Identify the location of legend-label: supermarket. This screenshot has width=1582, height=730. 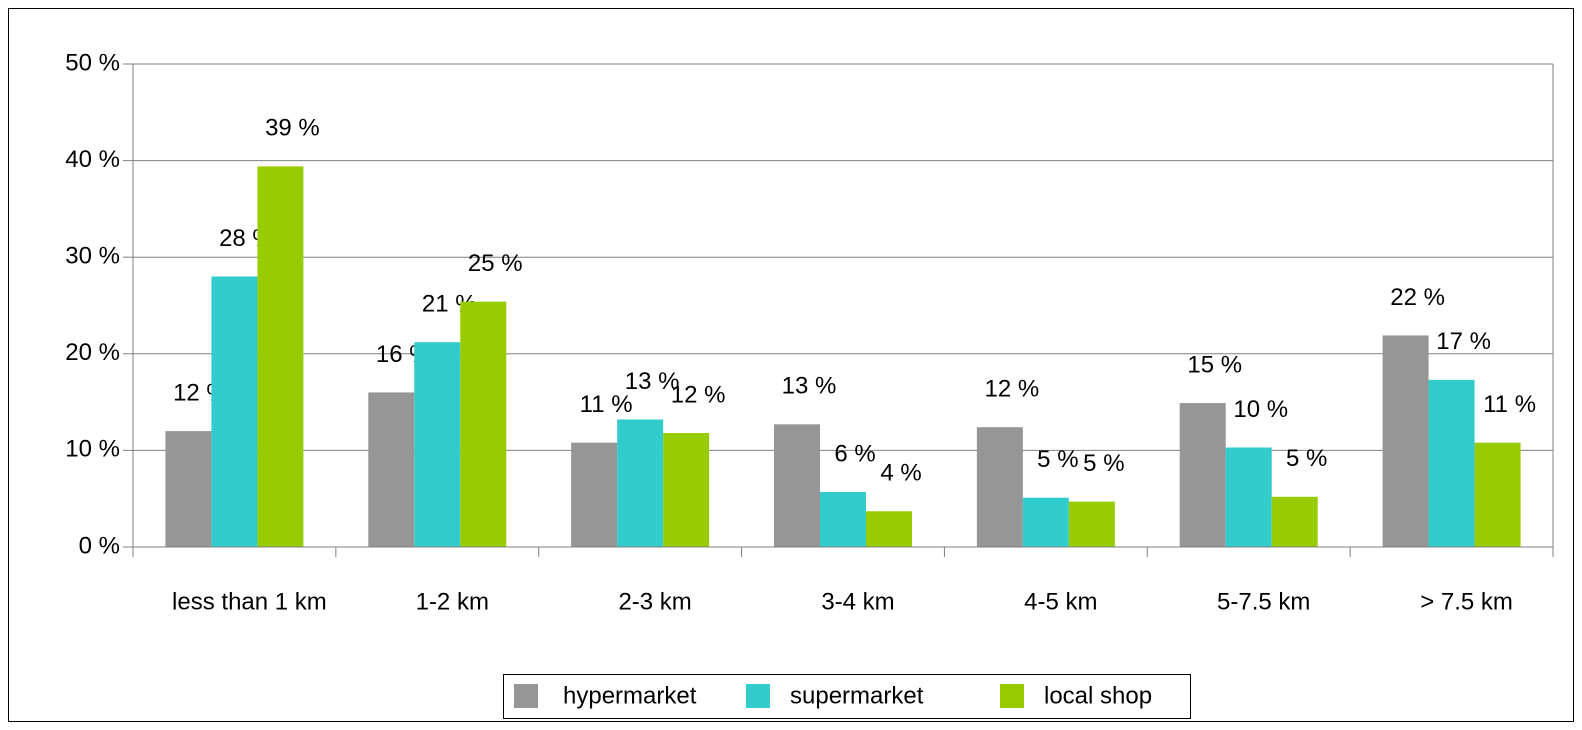
(857, 695).